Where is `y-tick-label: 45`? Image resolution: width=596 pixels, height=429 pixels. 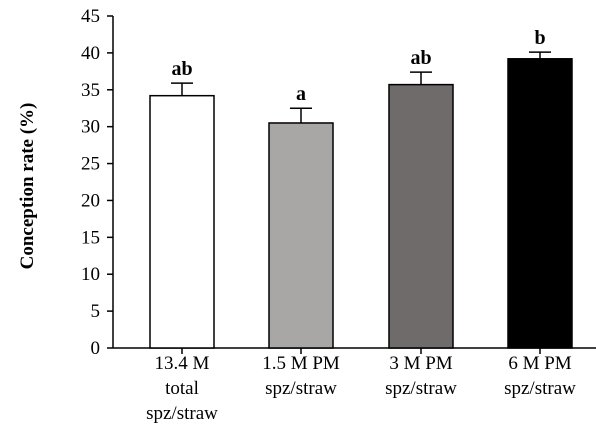
y-tick-label: 45 is located at coordinates (90, 16).